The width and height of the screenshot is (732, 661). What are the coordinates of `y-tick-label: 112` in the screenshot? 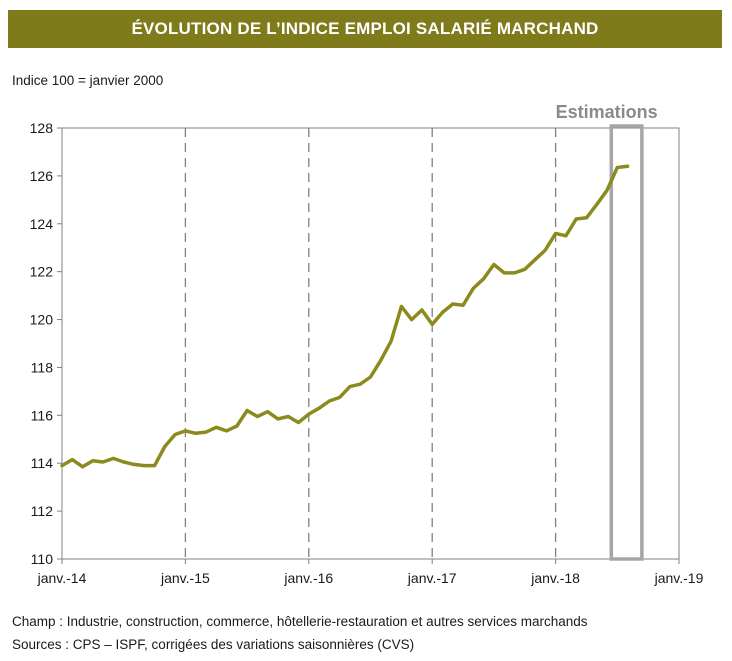 It's located at (42, 511).